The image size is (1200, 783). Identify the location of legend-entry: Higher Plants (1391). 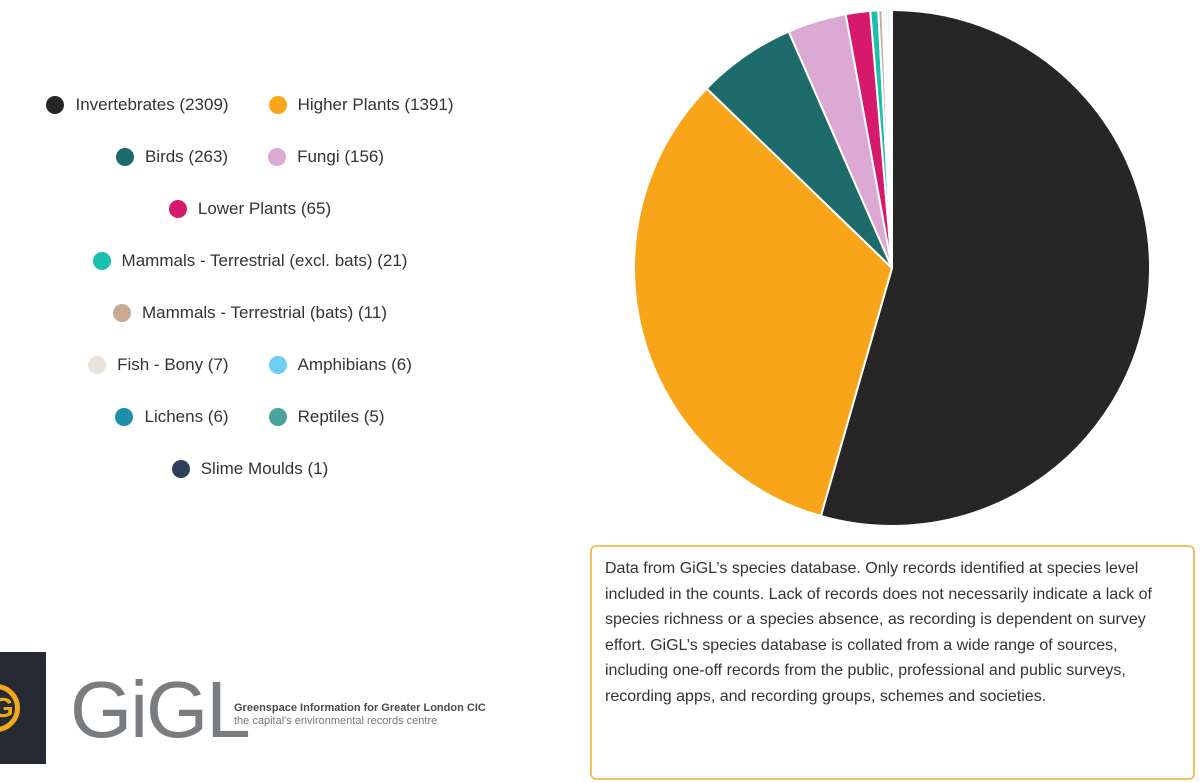
(361, 105).